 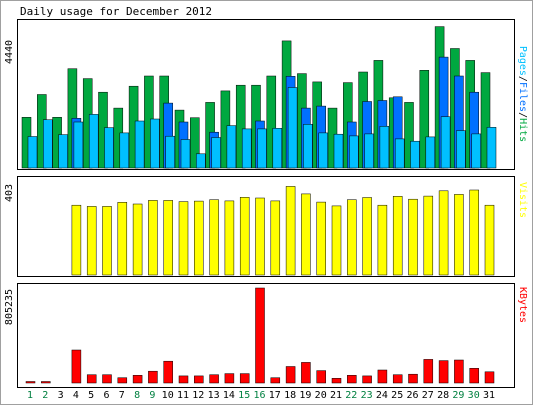 I want to click on day-label: 1, so click(x=30, y=395).